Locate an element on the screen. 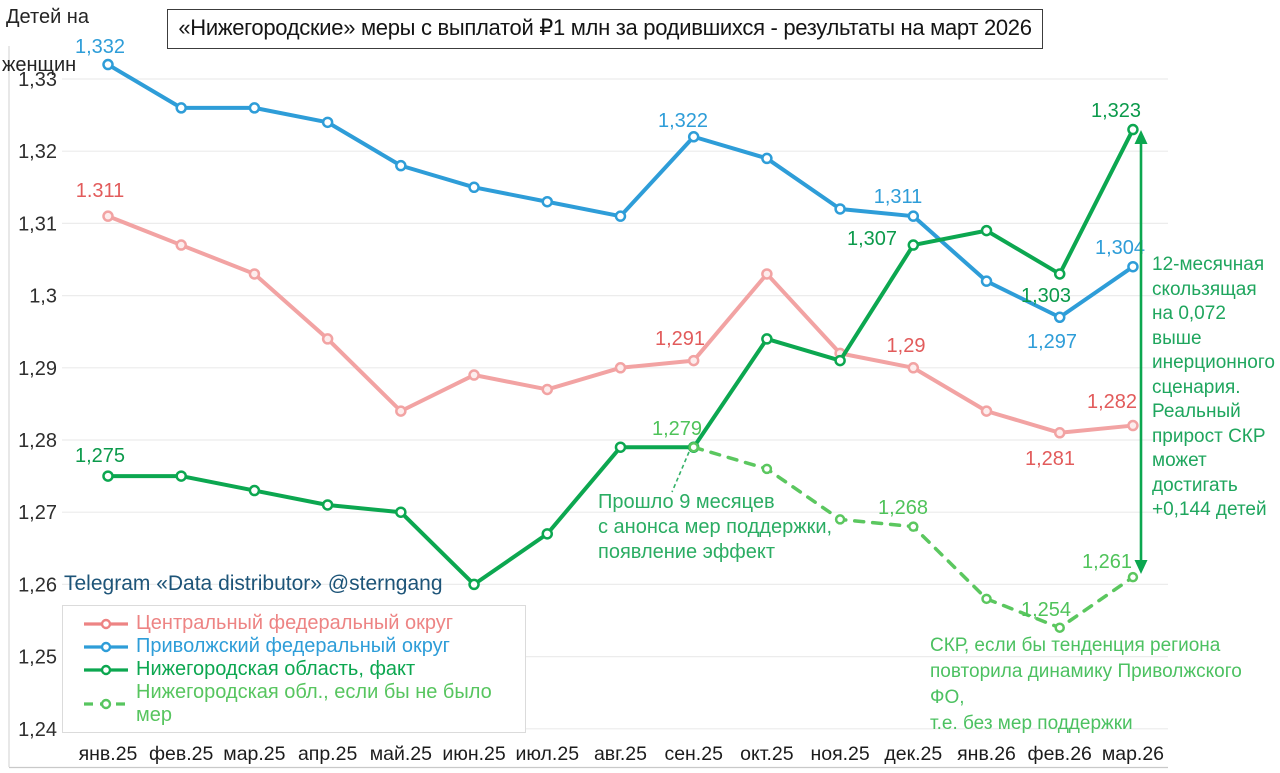 The width and height of the screenshot is (1280, 773). legend-label: Нижегородская обл., если бы не было мер is located at coordinates (314, 703).